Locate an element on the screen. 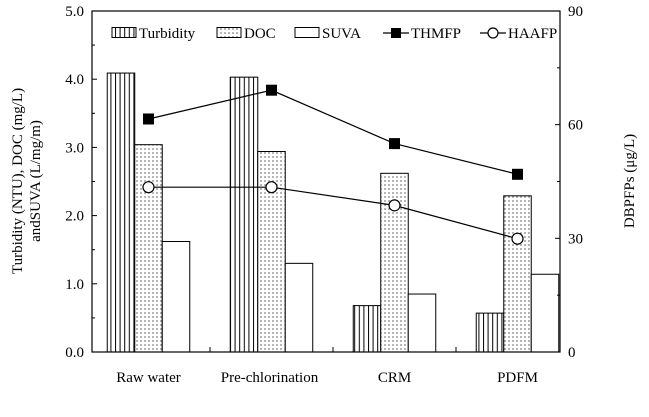  y-right-tick-label: 90 is located at coordinates (575, 12).